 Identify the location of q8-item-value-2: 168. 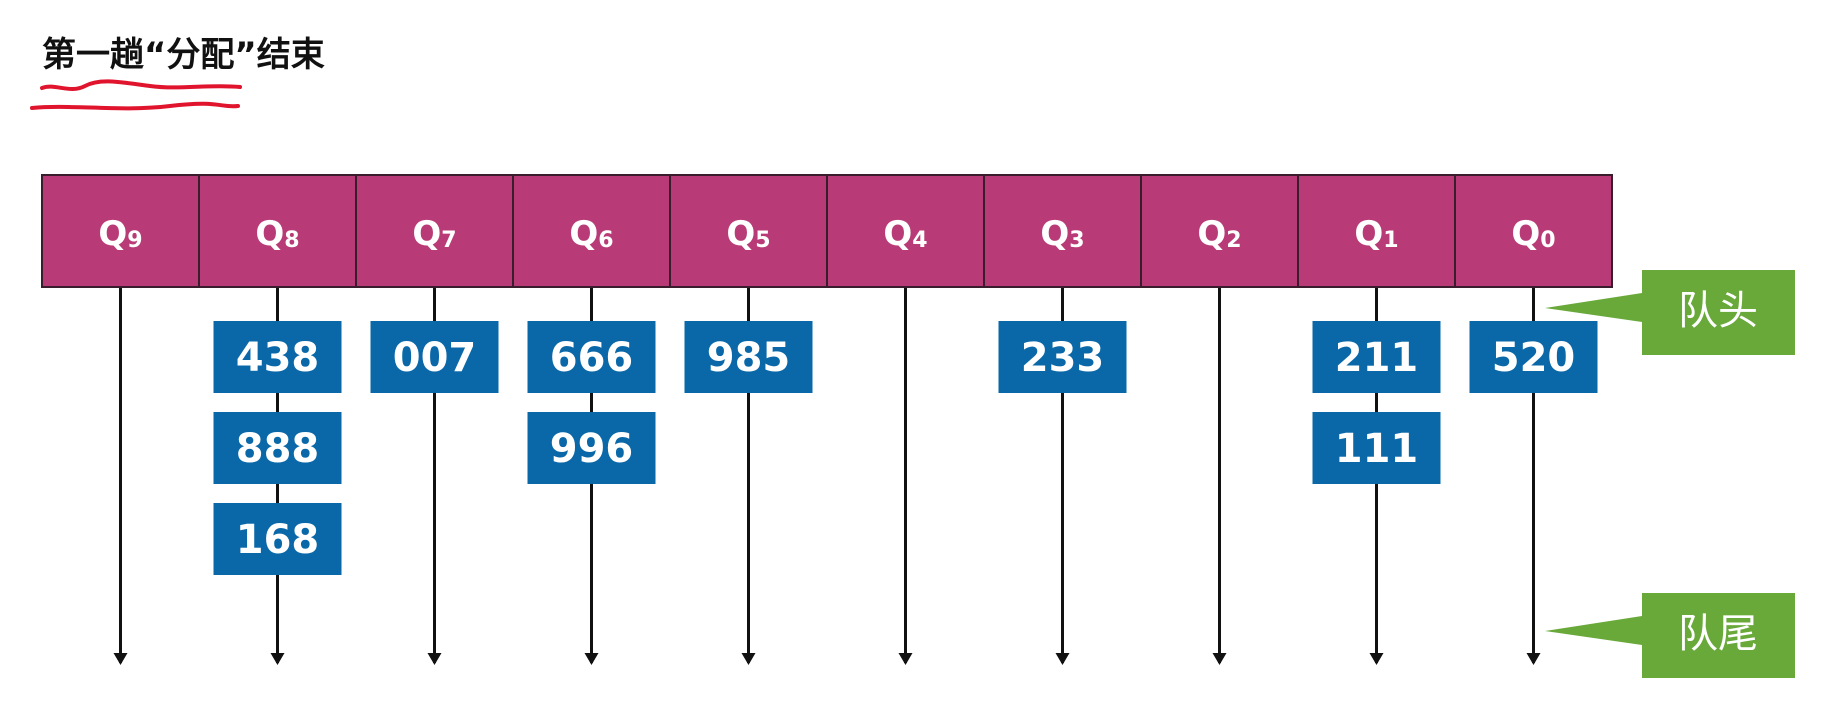
(278, 540).